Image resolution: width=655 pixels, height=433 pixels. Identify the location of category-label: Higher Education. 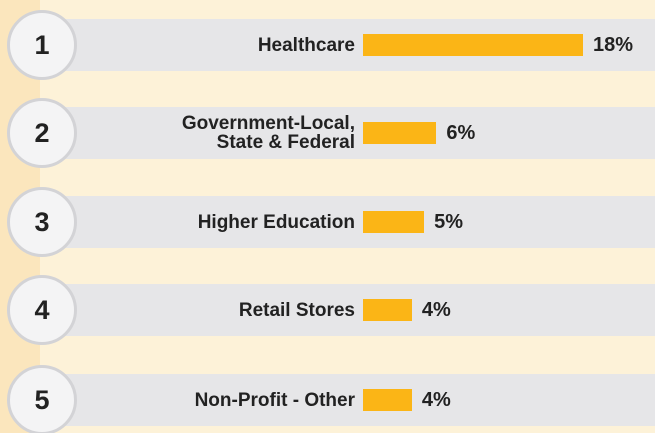
(276, 222).